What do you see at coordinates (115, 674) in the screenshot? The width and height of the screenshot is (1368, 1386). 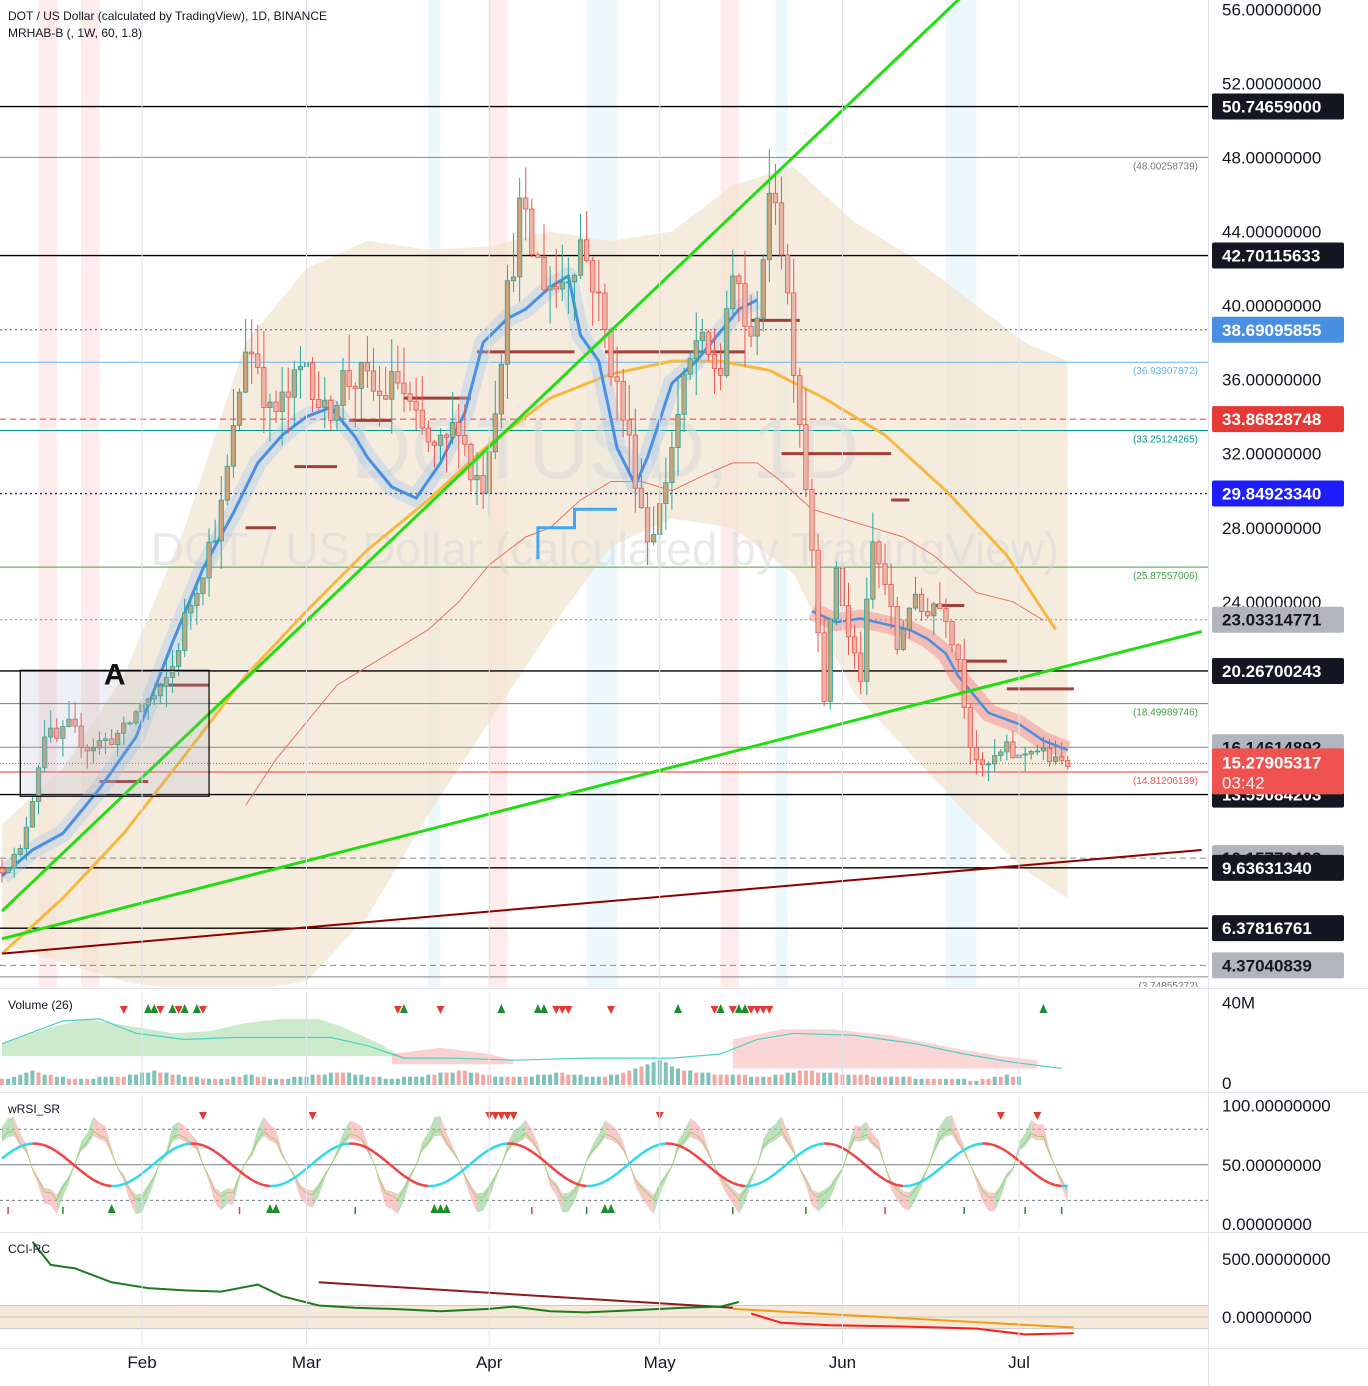 I see `annotation-label-a: A` at bounding box center [115, 674].